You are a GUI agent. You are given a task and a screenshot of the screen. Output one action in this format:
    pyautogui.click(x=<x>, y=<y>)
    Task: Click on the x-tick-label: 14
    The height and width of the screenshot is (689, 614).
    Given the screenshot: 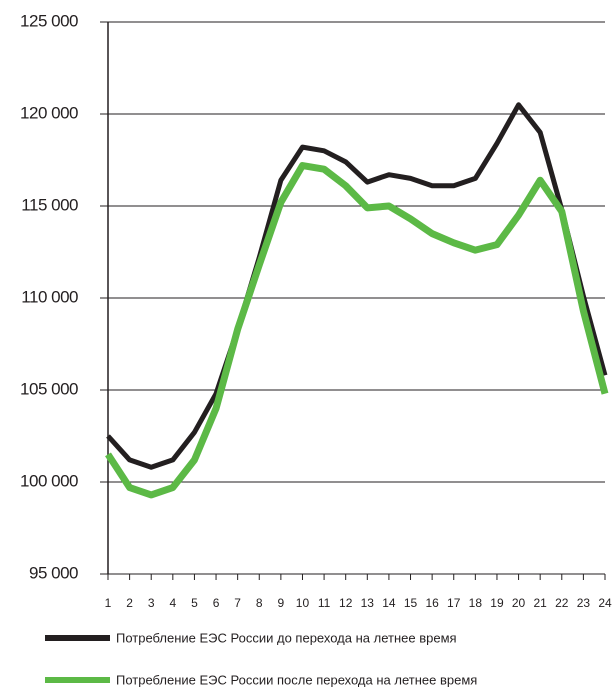 What is the action you would take?
    pyautogui.click(x=389, y=603)
    